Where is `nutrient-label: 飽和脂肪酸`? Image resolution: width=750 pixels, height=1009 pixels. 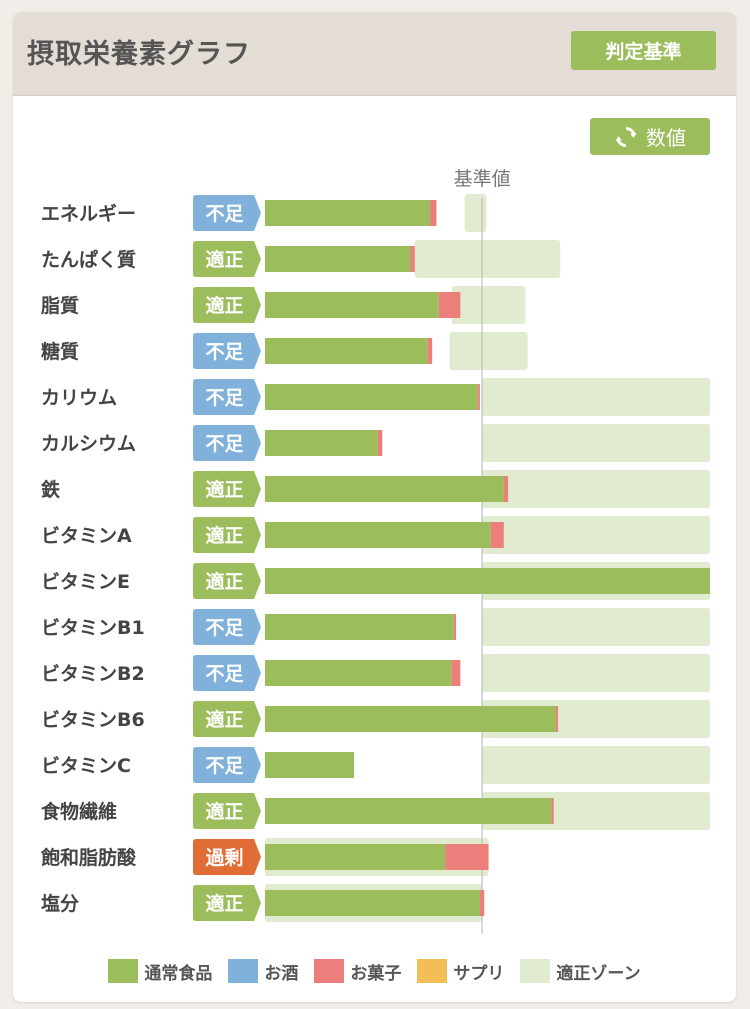 nutrient-label: 飽和脂肪酸 is located at coordinates (88, 857).